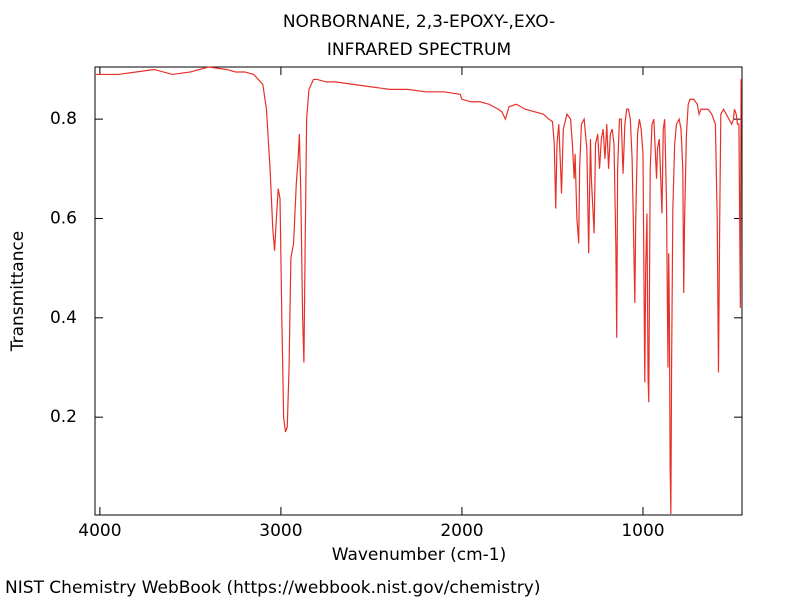 The image size is (800, 600). Describe the element at coordinates (18, 292) in the screenshot. I see `y-axis-label: Transmittance` at that location.